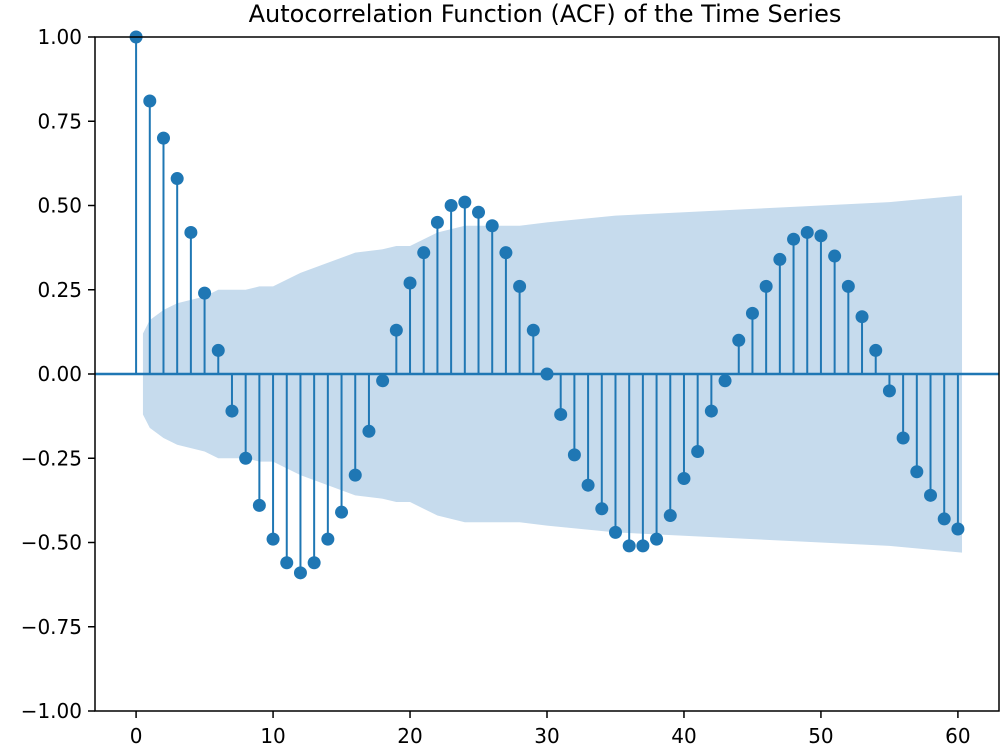 The width and height of the screenshot is (1002, 750). I want to click on y-tick-label: 1.00, so click(59, 37).